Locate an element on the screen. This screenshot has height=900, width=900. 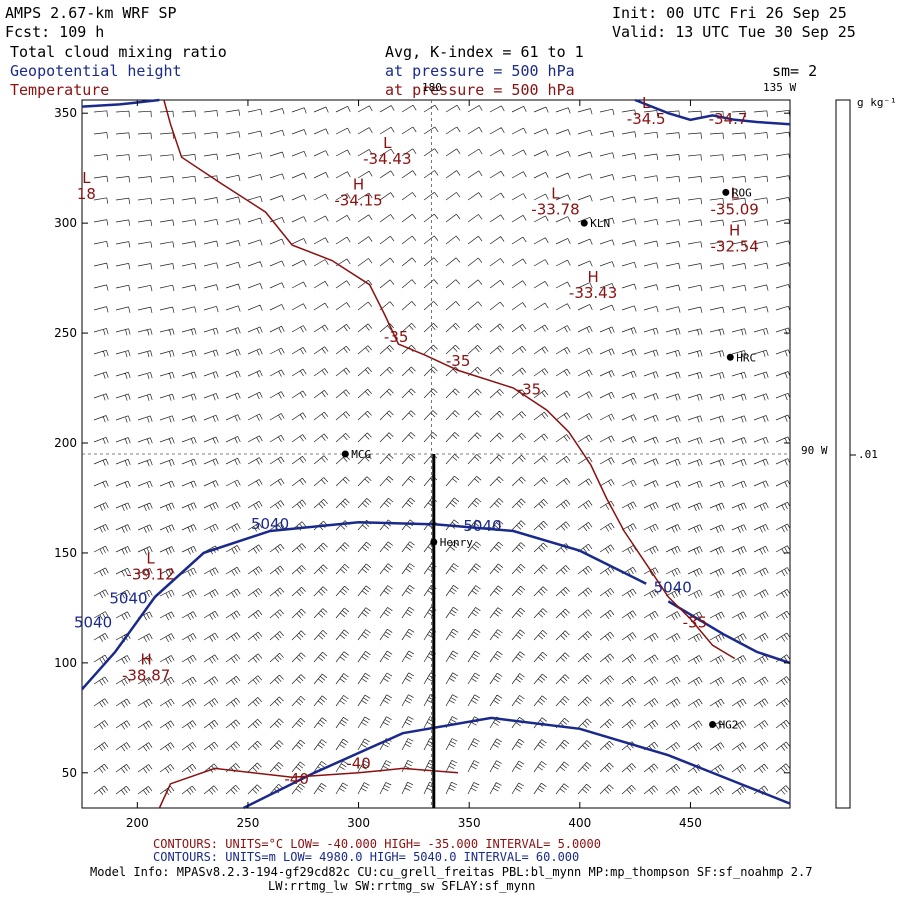
station-label: Henry is located at coordinates (456, 542).